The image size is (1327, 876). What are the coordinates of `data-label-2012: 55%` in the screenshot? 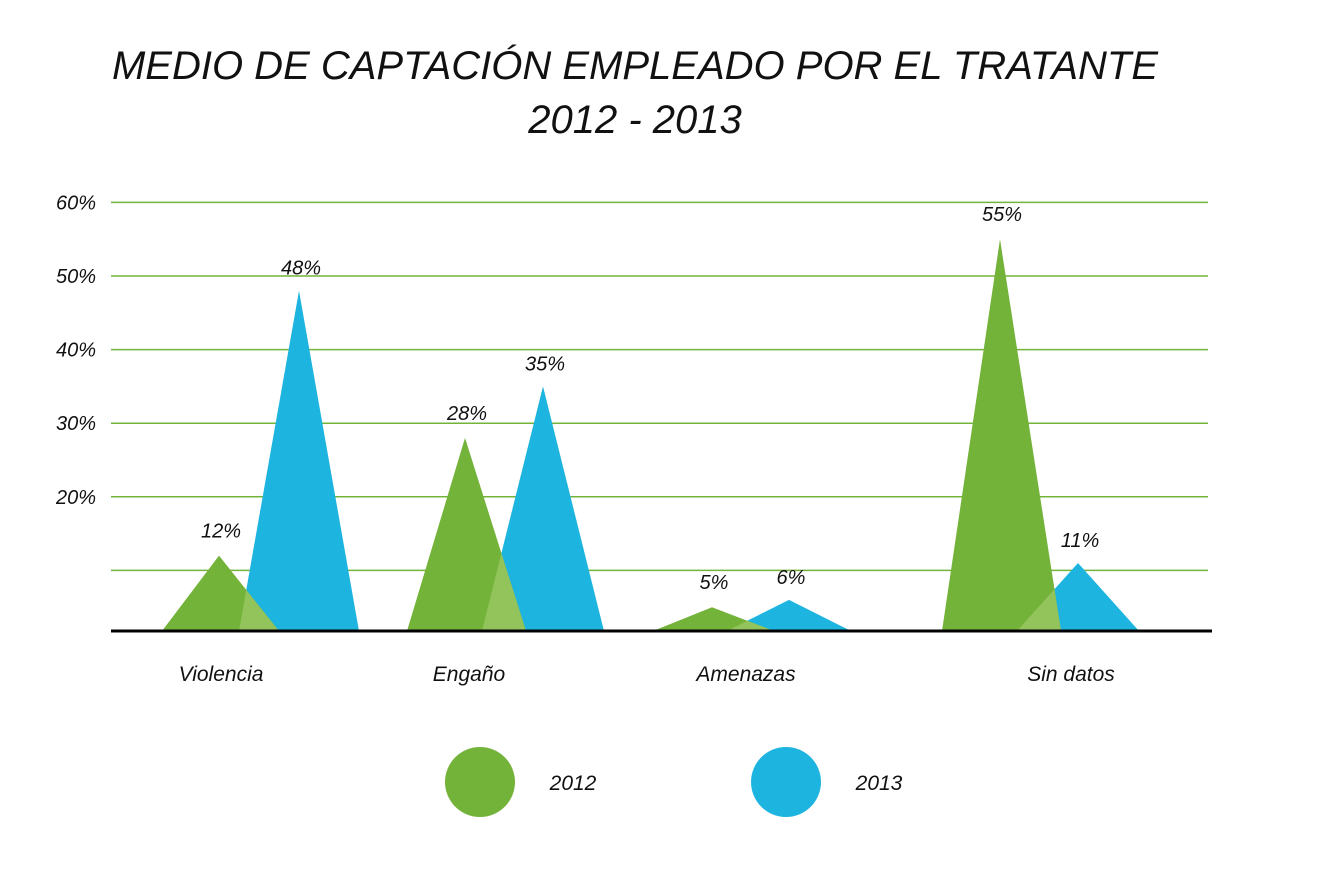 It's located at (1002, 215).